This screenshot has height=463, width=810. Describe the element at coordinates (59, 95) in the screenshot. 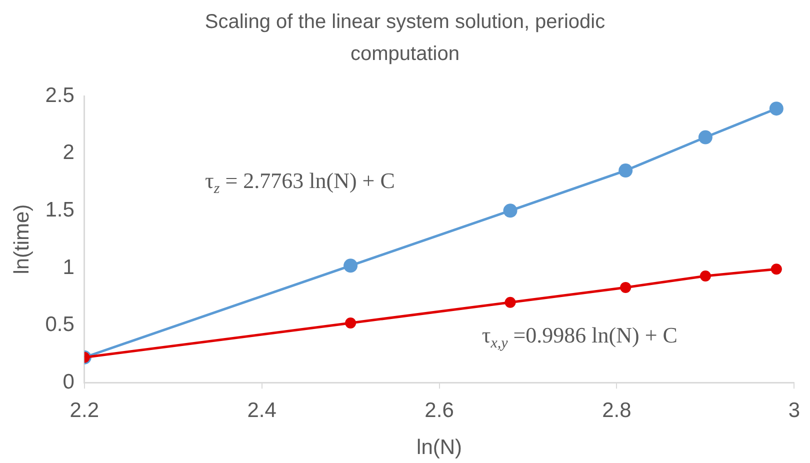

I see `y-tick-label: 2.5` at that location.